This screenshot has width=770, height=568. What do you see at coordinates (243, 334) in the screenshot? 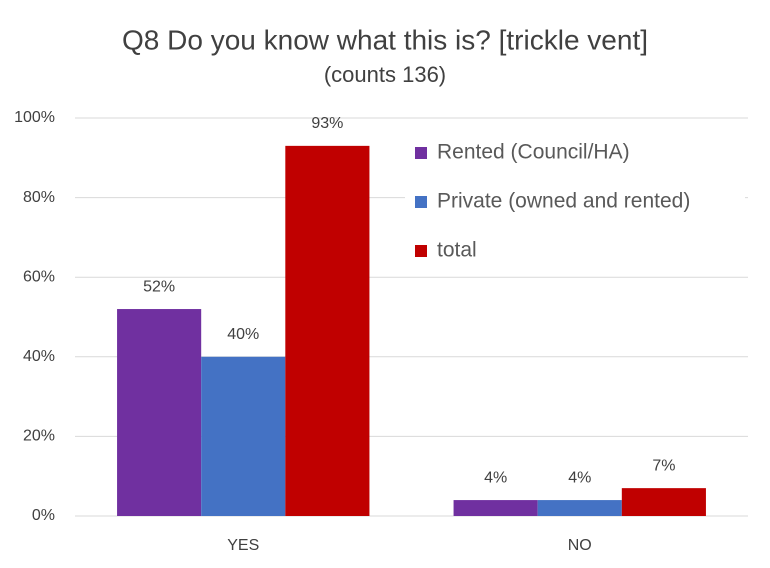
I see `data-label: 40%` at bounding box center [243, 334].